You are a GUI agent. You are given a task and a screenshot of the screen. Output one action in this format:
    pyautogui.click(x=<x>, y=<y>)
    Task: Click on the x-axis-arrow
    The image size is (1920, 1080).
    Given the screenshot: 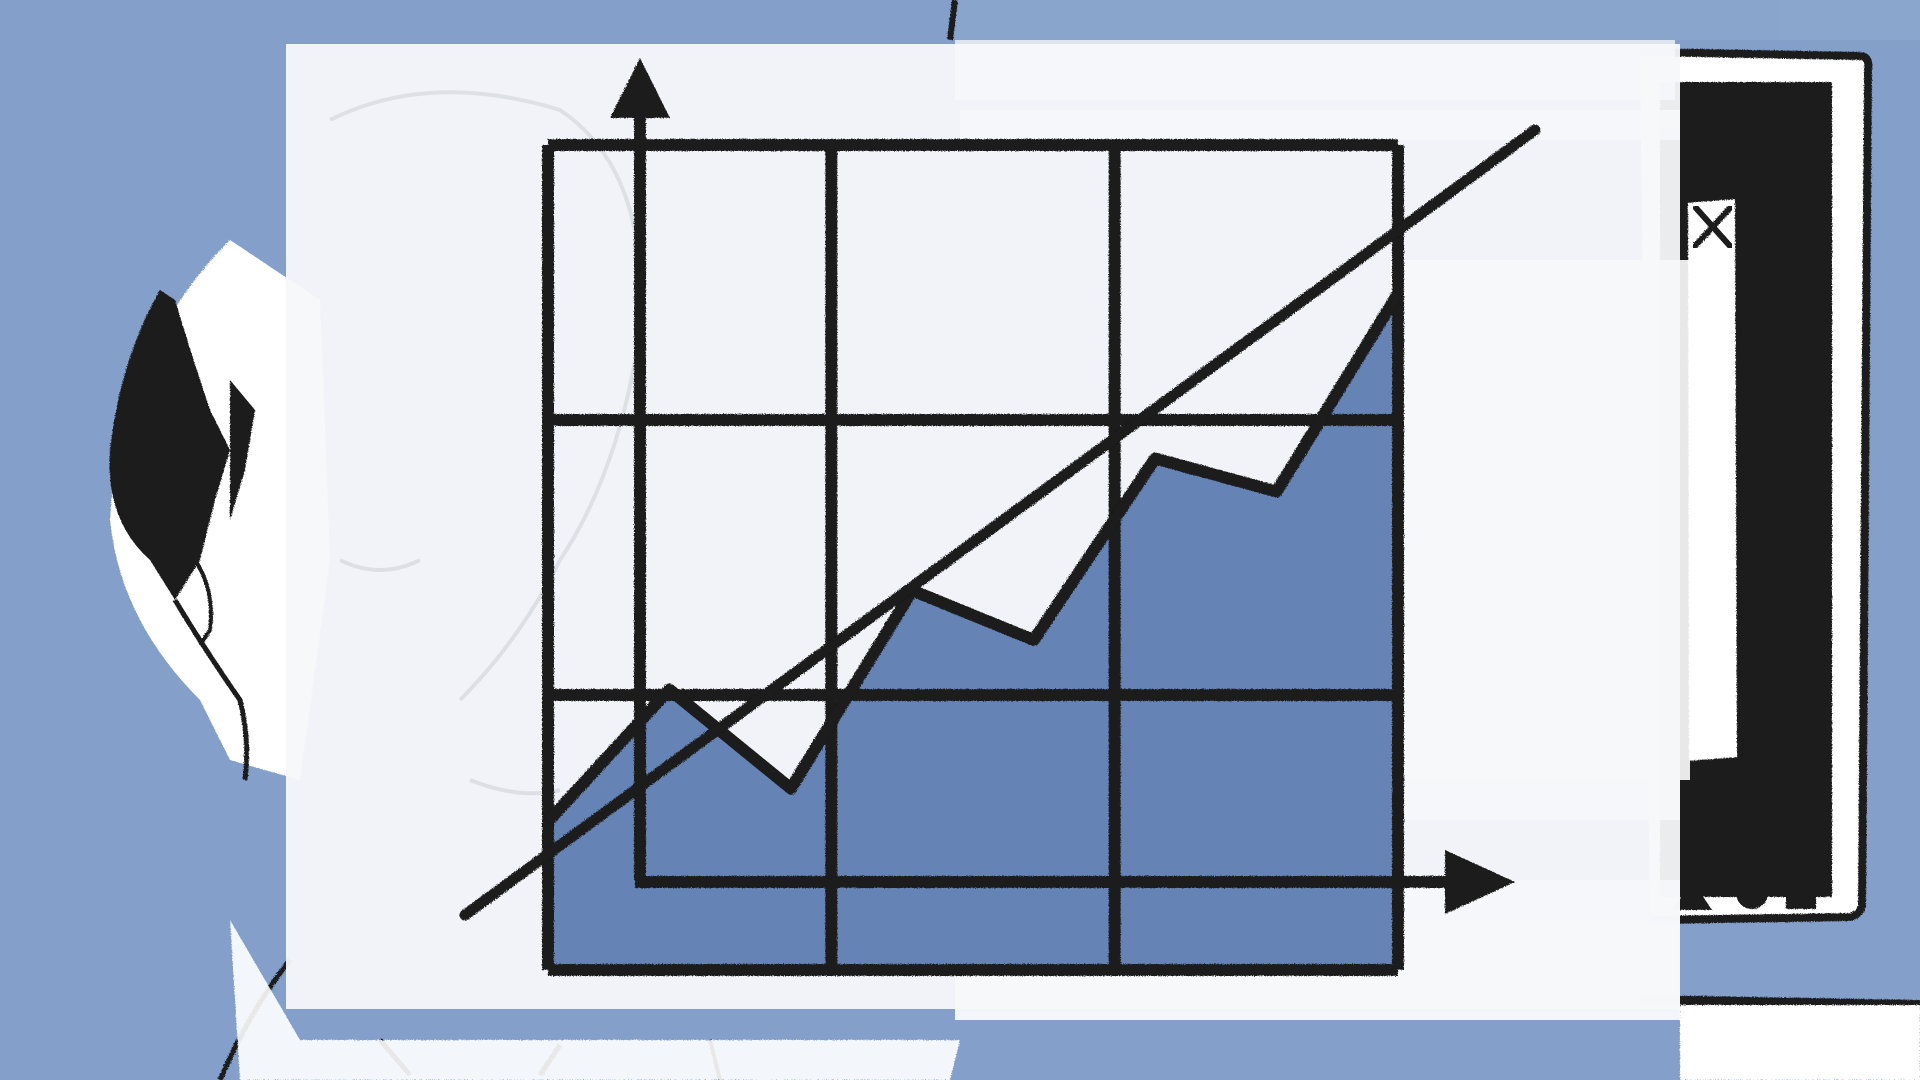 What is the action you would take?
    pyautogui.click(x=1480, y=882)
    